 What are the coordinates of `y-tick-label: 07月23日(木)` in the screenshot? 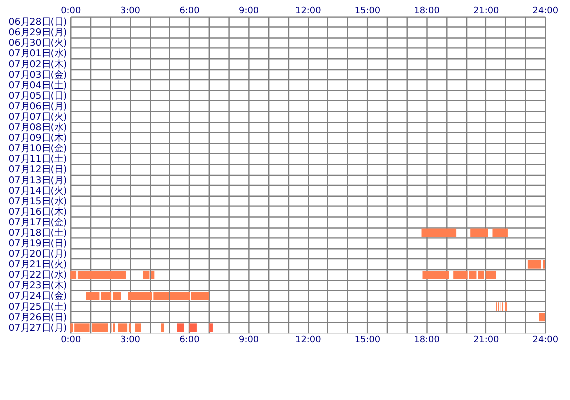 It's located at (38, 286).